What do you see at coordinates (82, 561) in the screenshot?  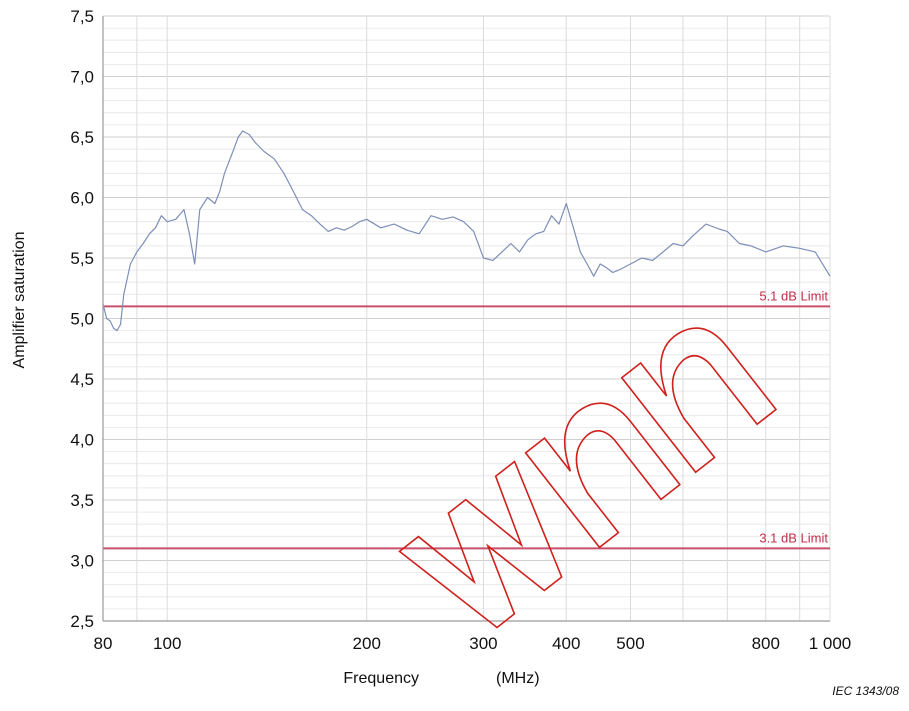 I see `y-tick-label: 3,0` at bounding box center [82, 561].